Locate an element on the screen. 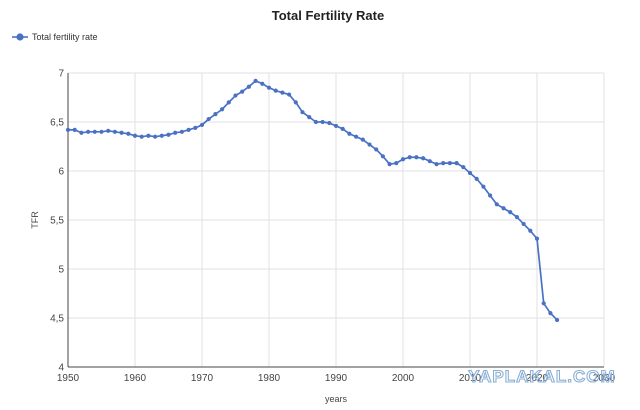  x-tick-label: 2030 is located at coordinates (604, 378).